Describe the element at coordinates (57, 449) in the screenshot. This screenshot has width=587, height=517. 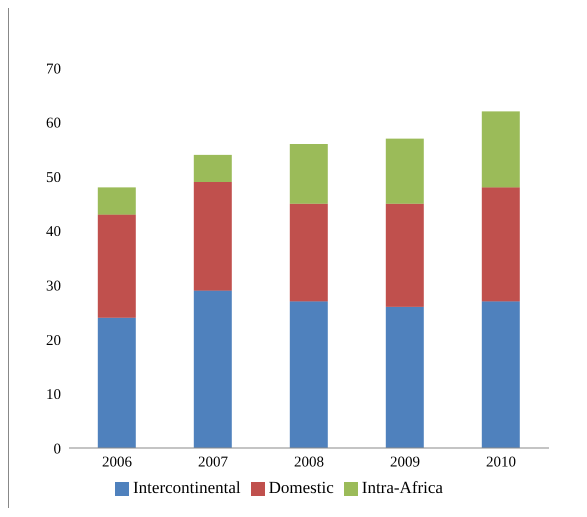
I see `y-tick-label: 0` at that location.